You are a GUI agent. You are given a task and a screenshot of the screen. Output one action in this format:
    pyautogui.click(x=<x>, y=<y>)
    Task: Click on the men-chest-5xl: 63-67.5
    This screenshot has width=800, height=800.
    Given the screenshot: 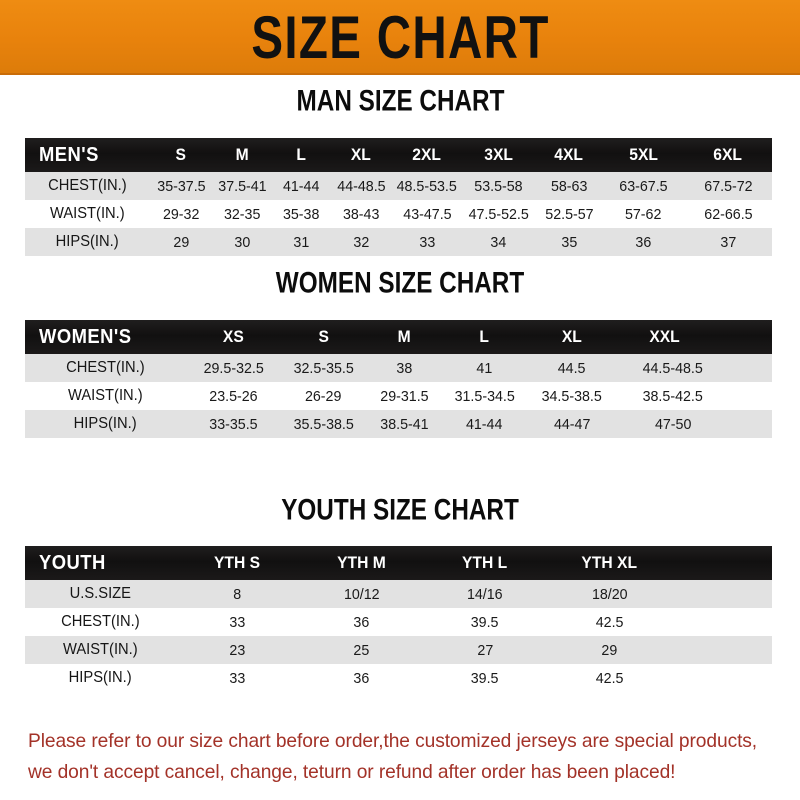 What is the action you would take?
    pyautogui.click(x=643, y=186)
    